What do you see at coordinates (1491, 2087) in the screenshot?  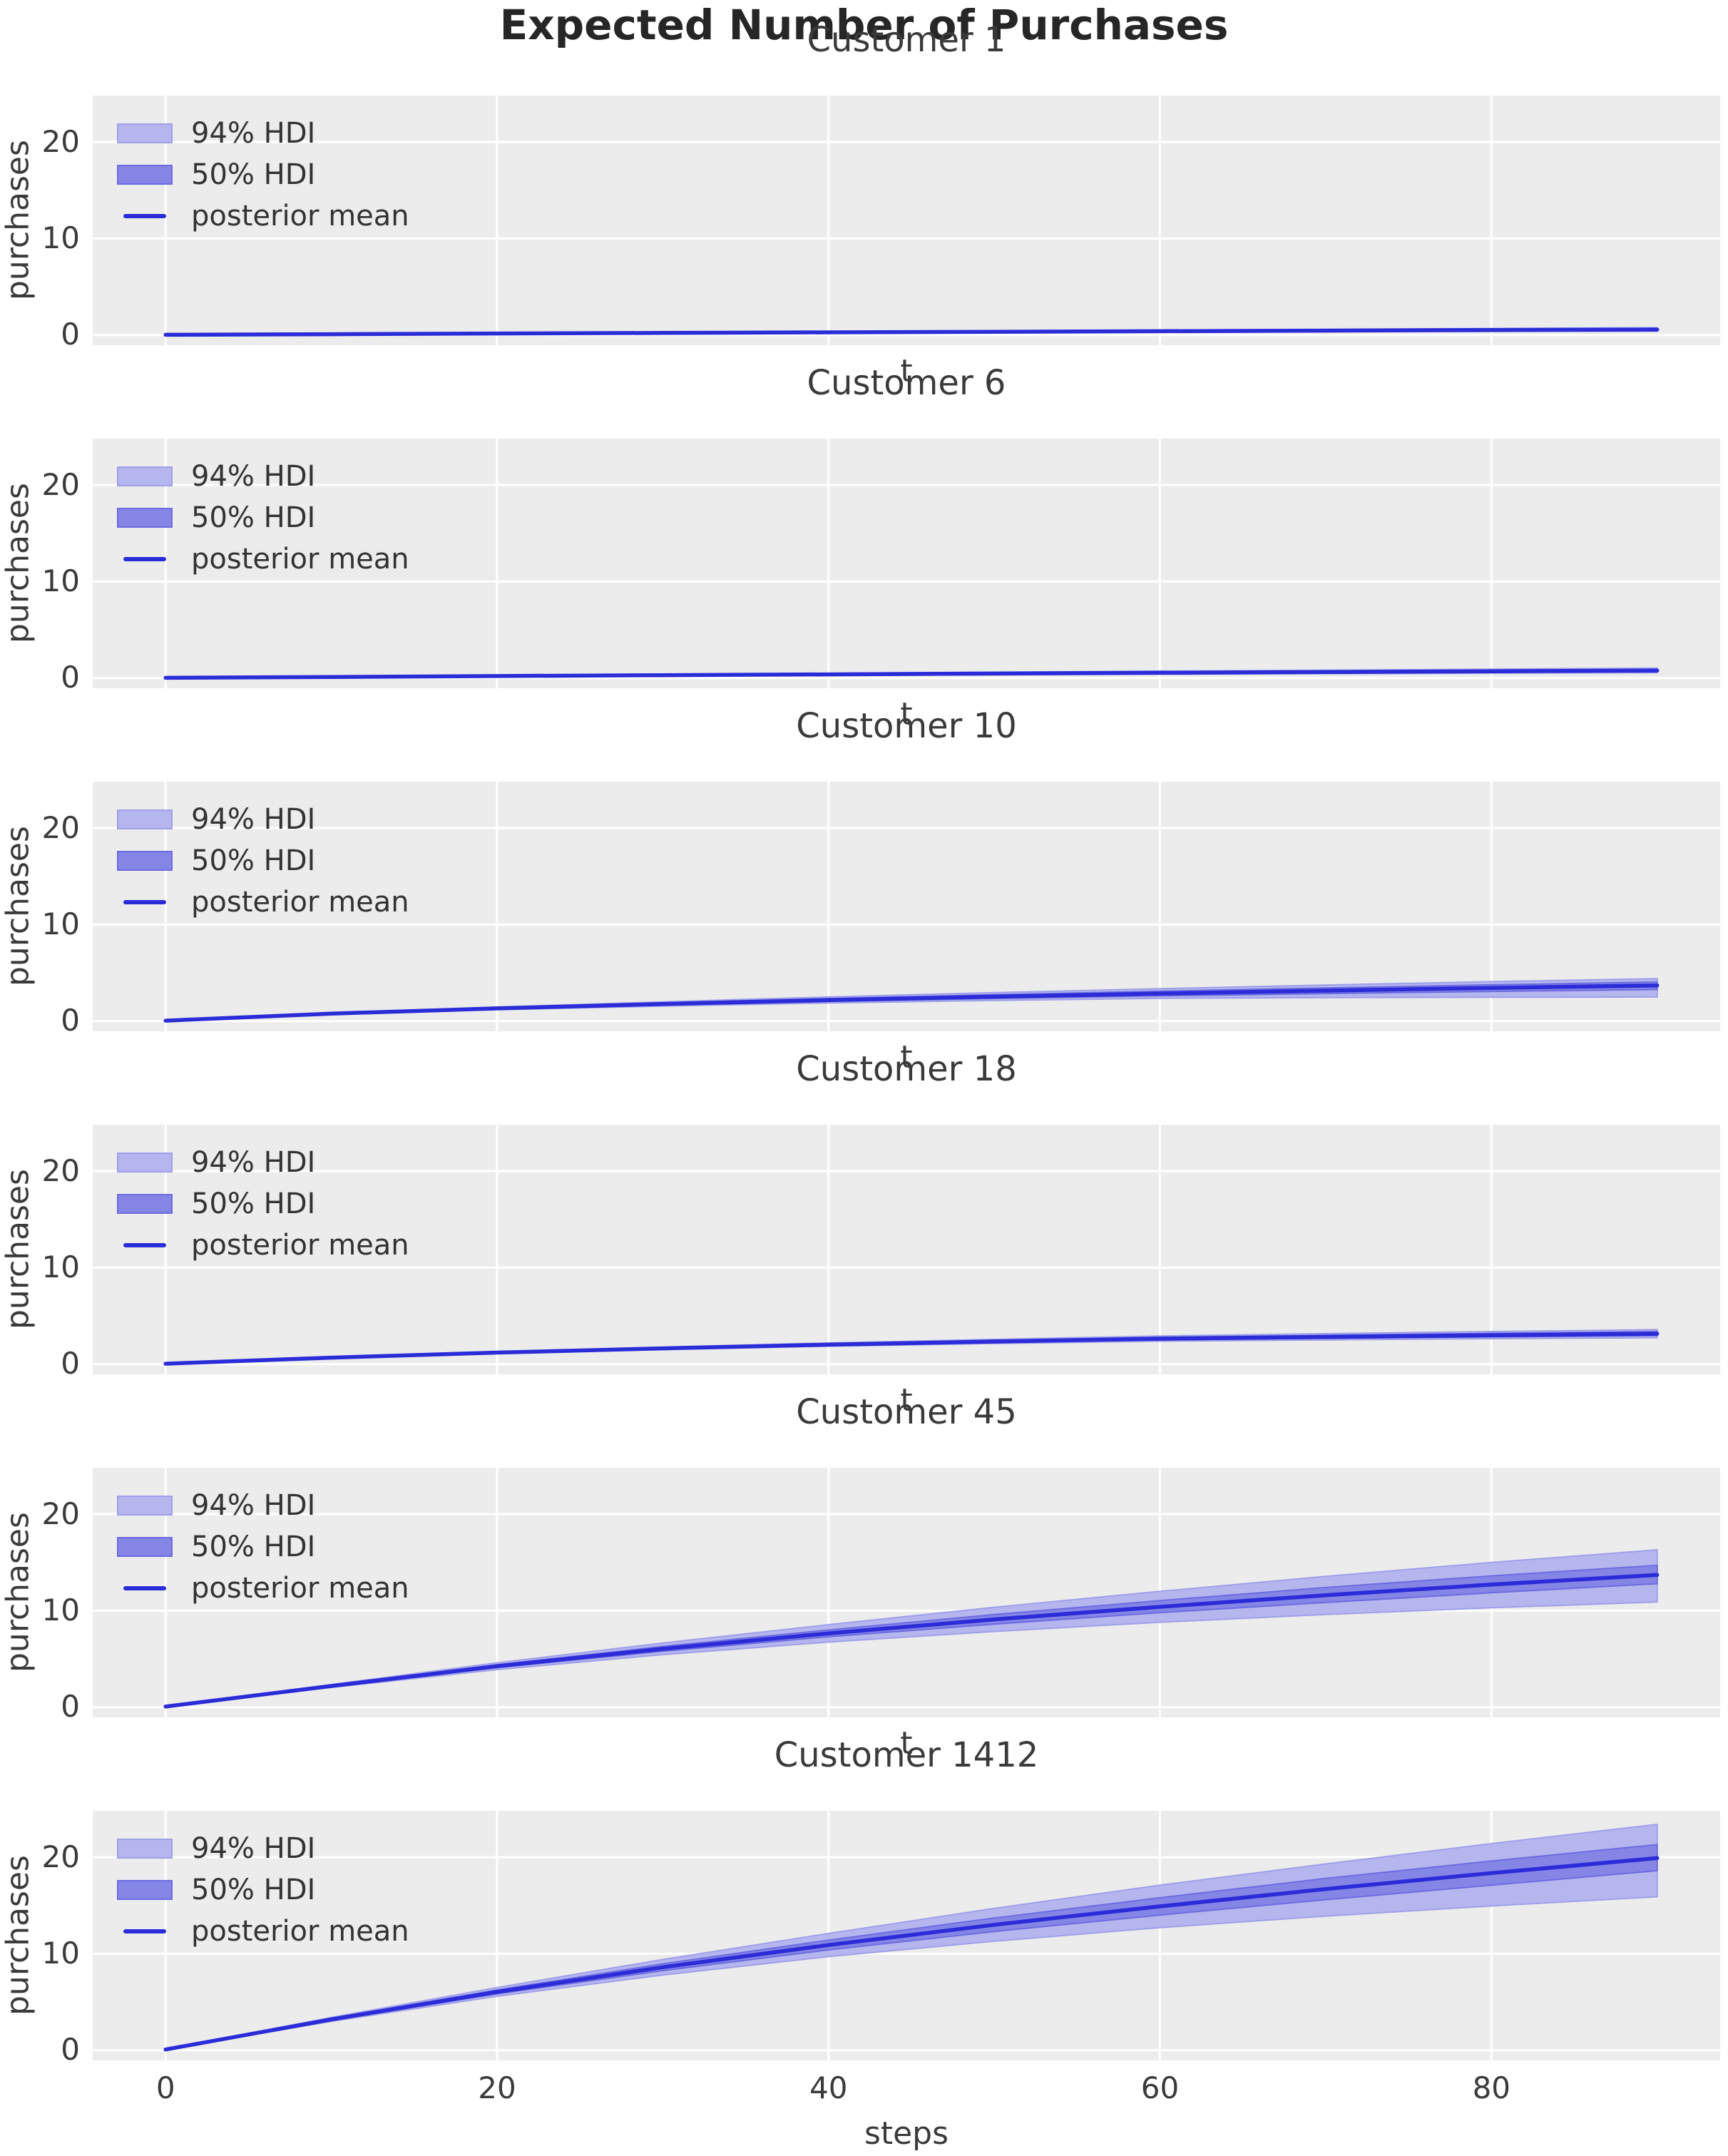 I see `x-tick-label-80: 80` at bounding box center [1491, 2087].